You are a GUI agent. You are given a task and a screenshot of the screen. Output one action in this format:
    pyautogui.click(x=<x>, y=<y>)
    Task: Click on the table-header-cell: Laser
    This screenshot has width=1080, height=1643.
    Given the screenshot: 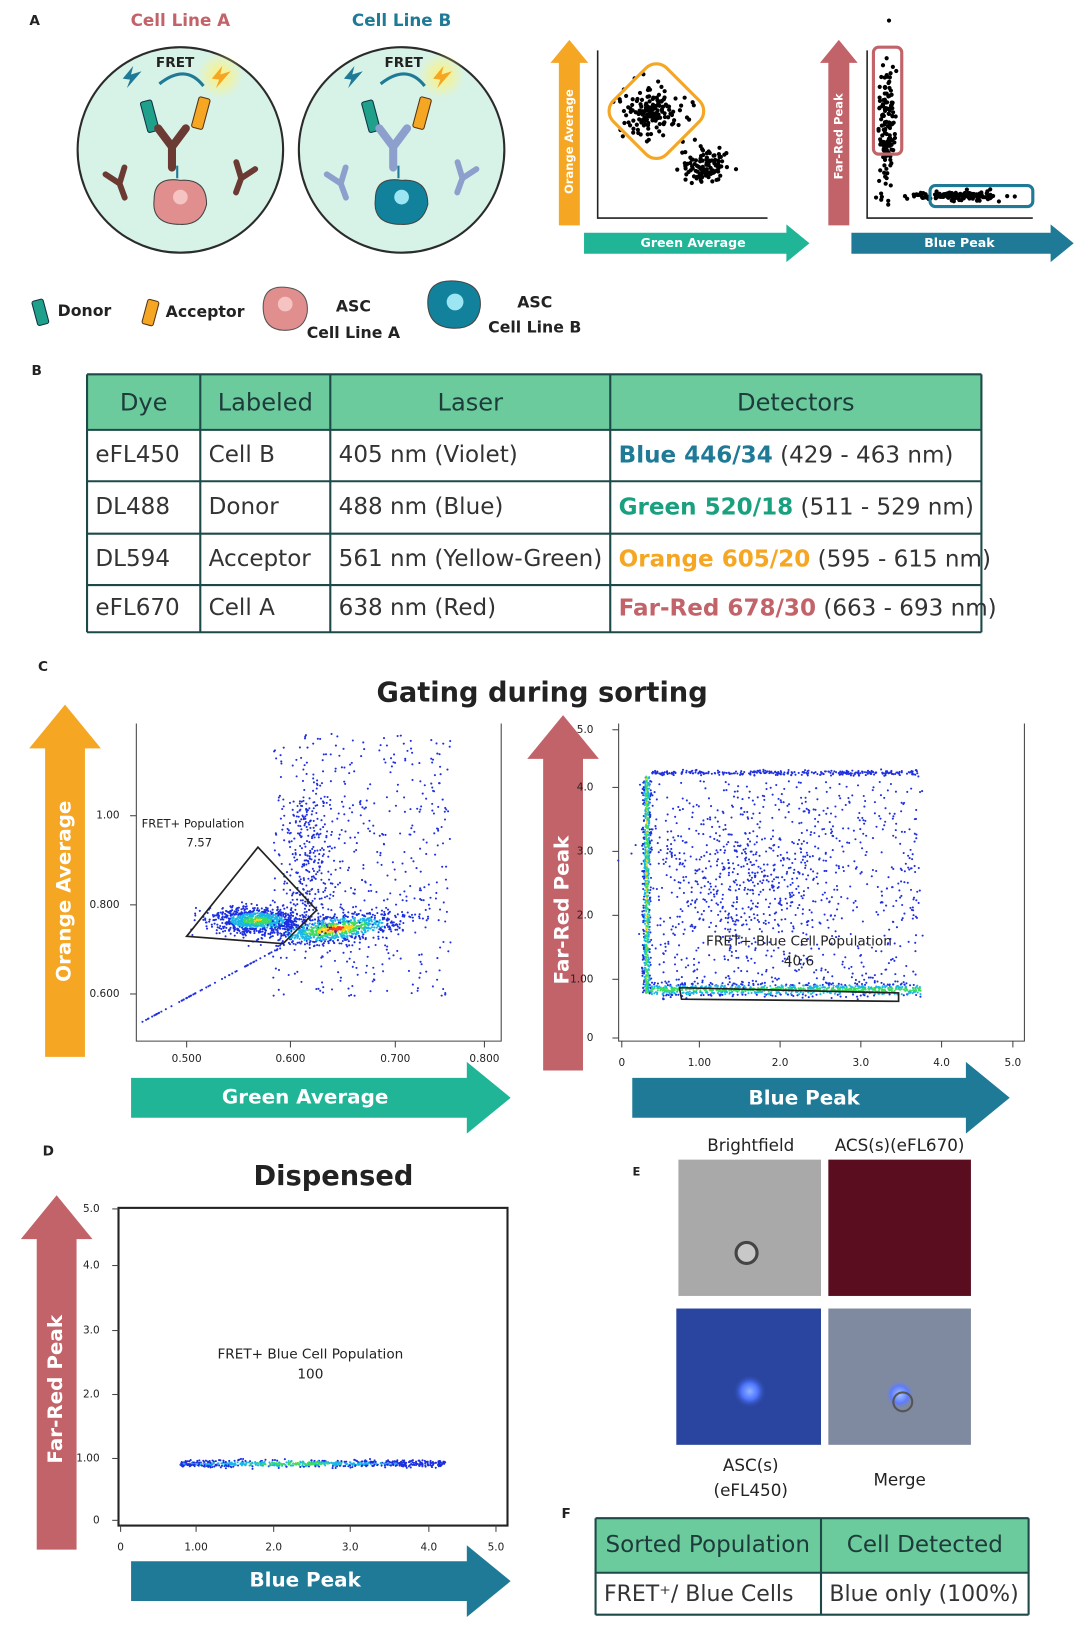 What is the action you would take?
    pyautogui.click(x=471, y=403)
    